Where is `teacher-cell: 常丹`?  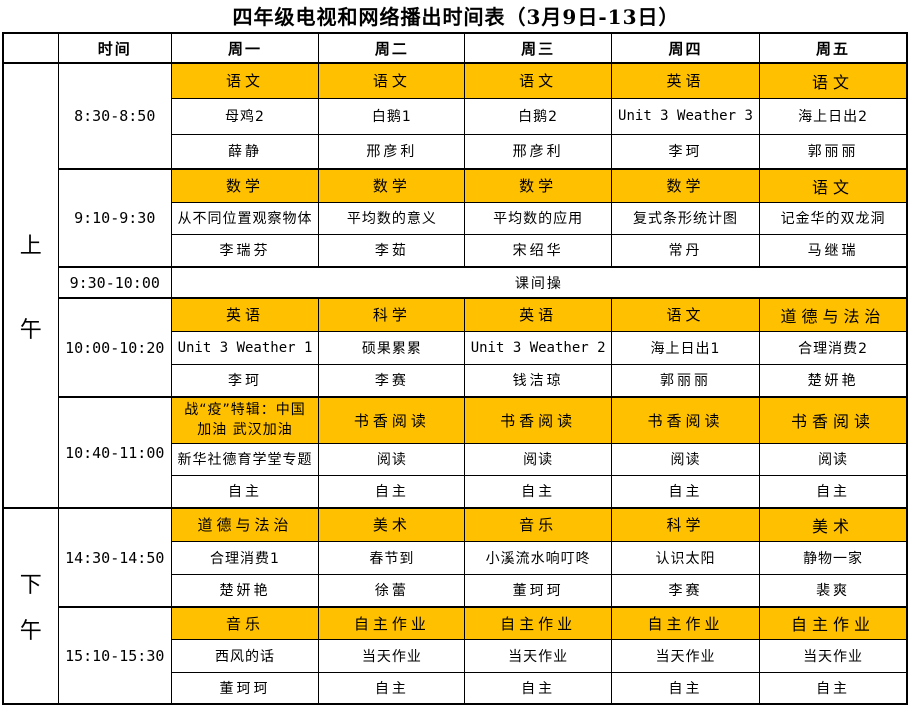 teacher-cell: 常丹 is located at coordinates (685, 250).